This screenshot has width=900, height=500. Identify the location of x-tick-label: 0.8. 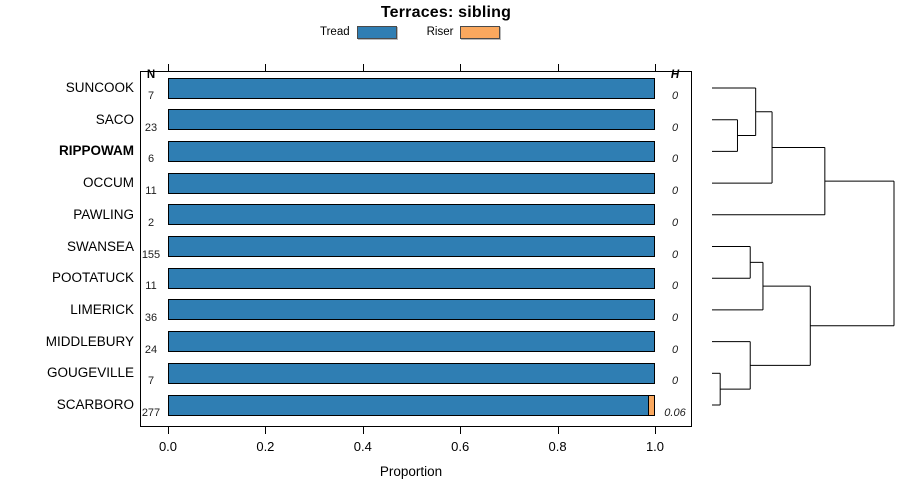
(557, 446).